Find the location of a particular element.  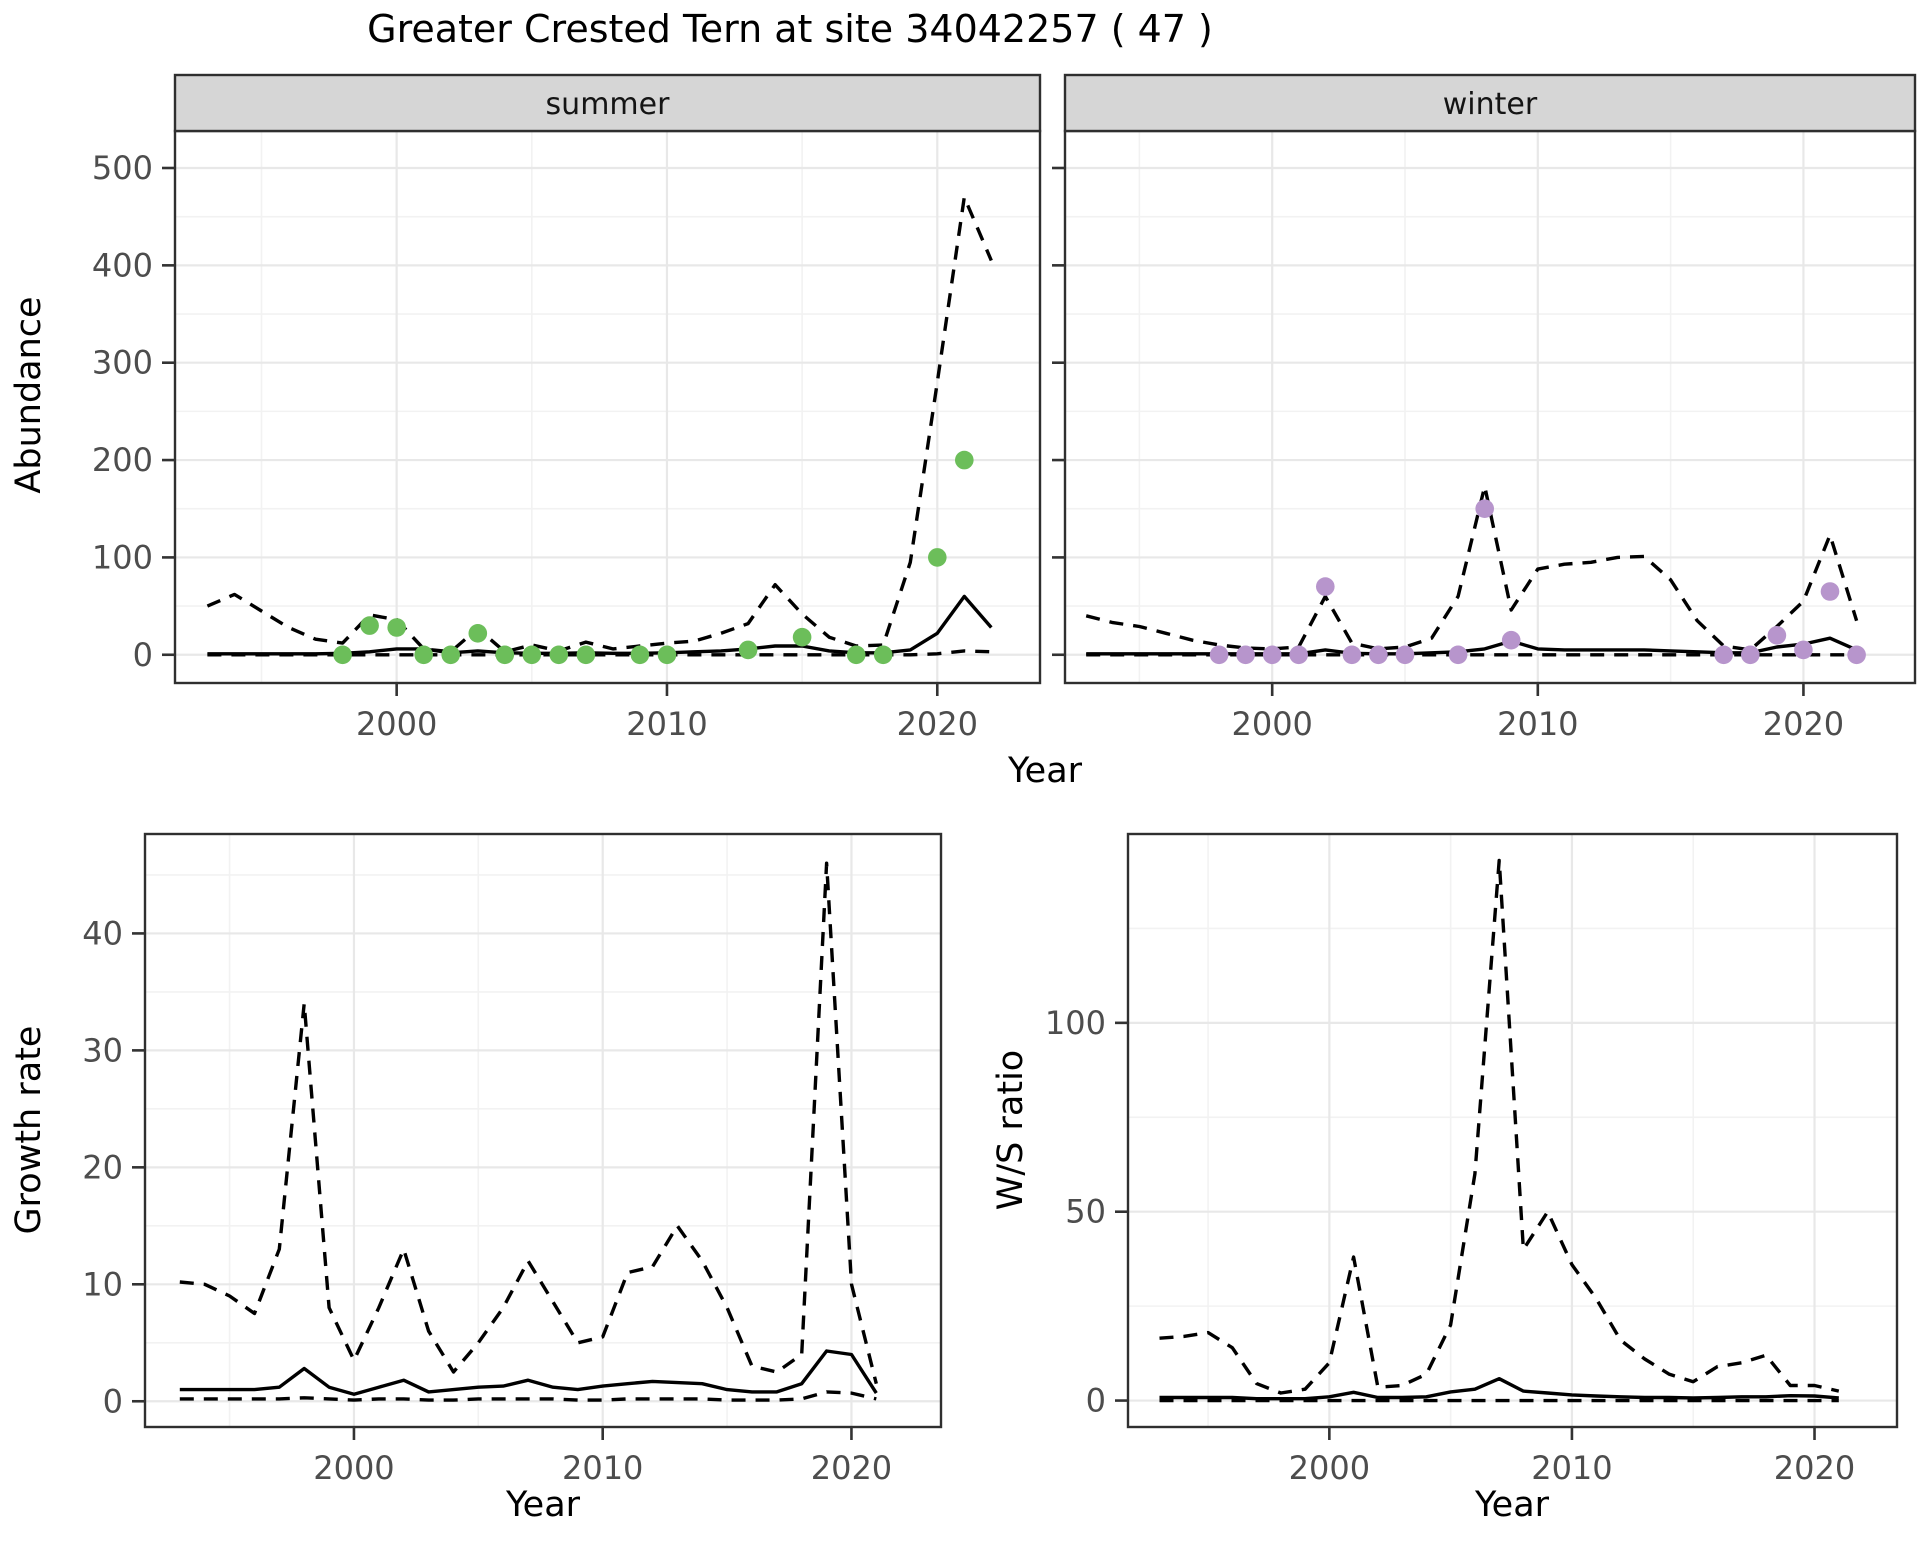

y-tick-label: 40 is located at coordinates (102, 933).